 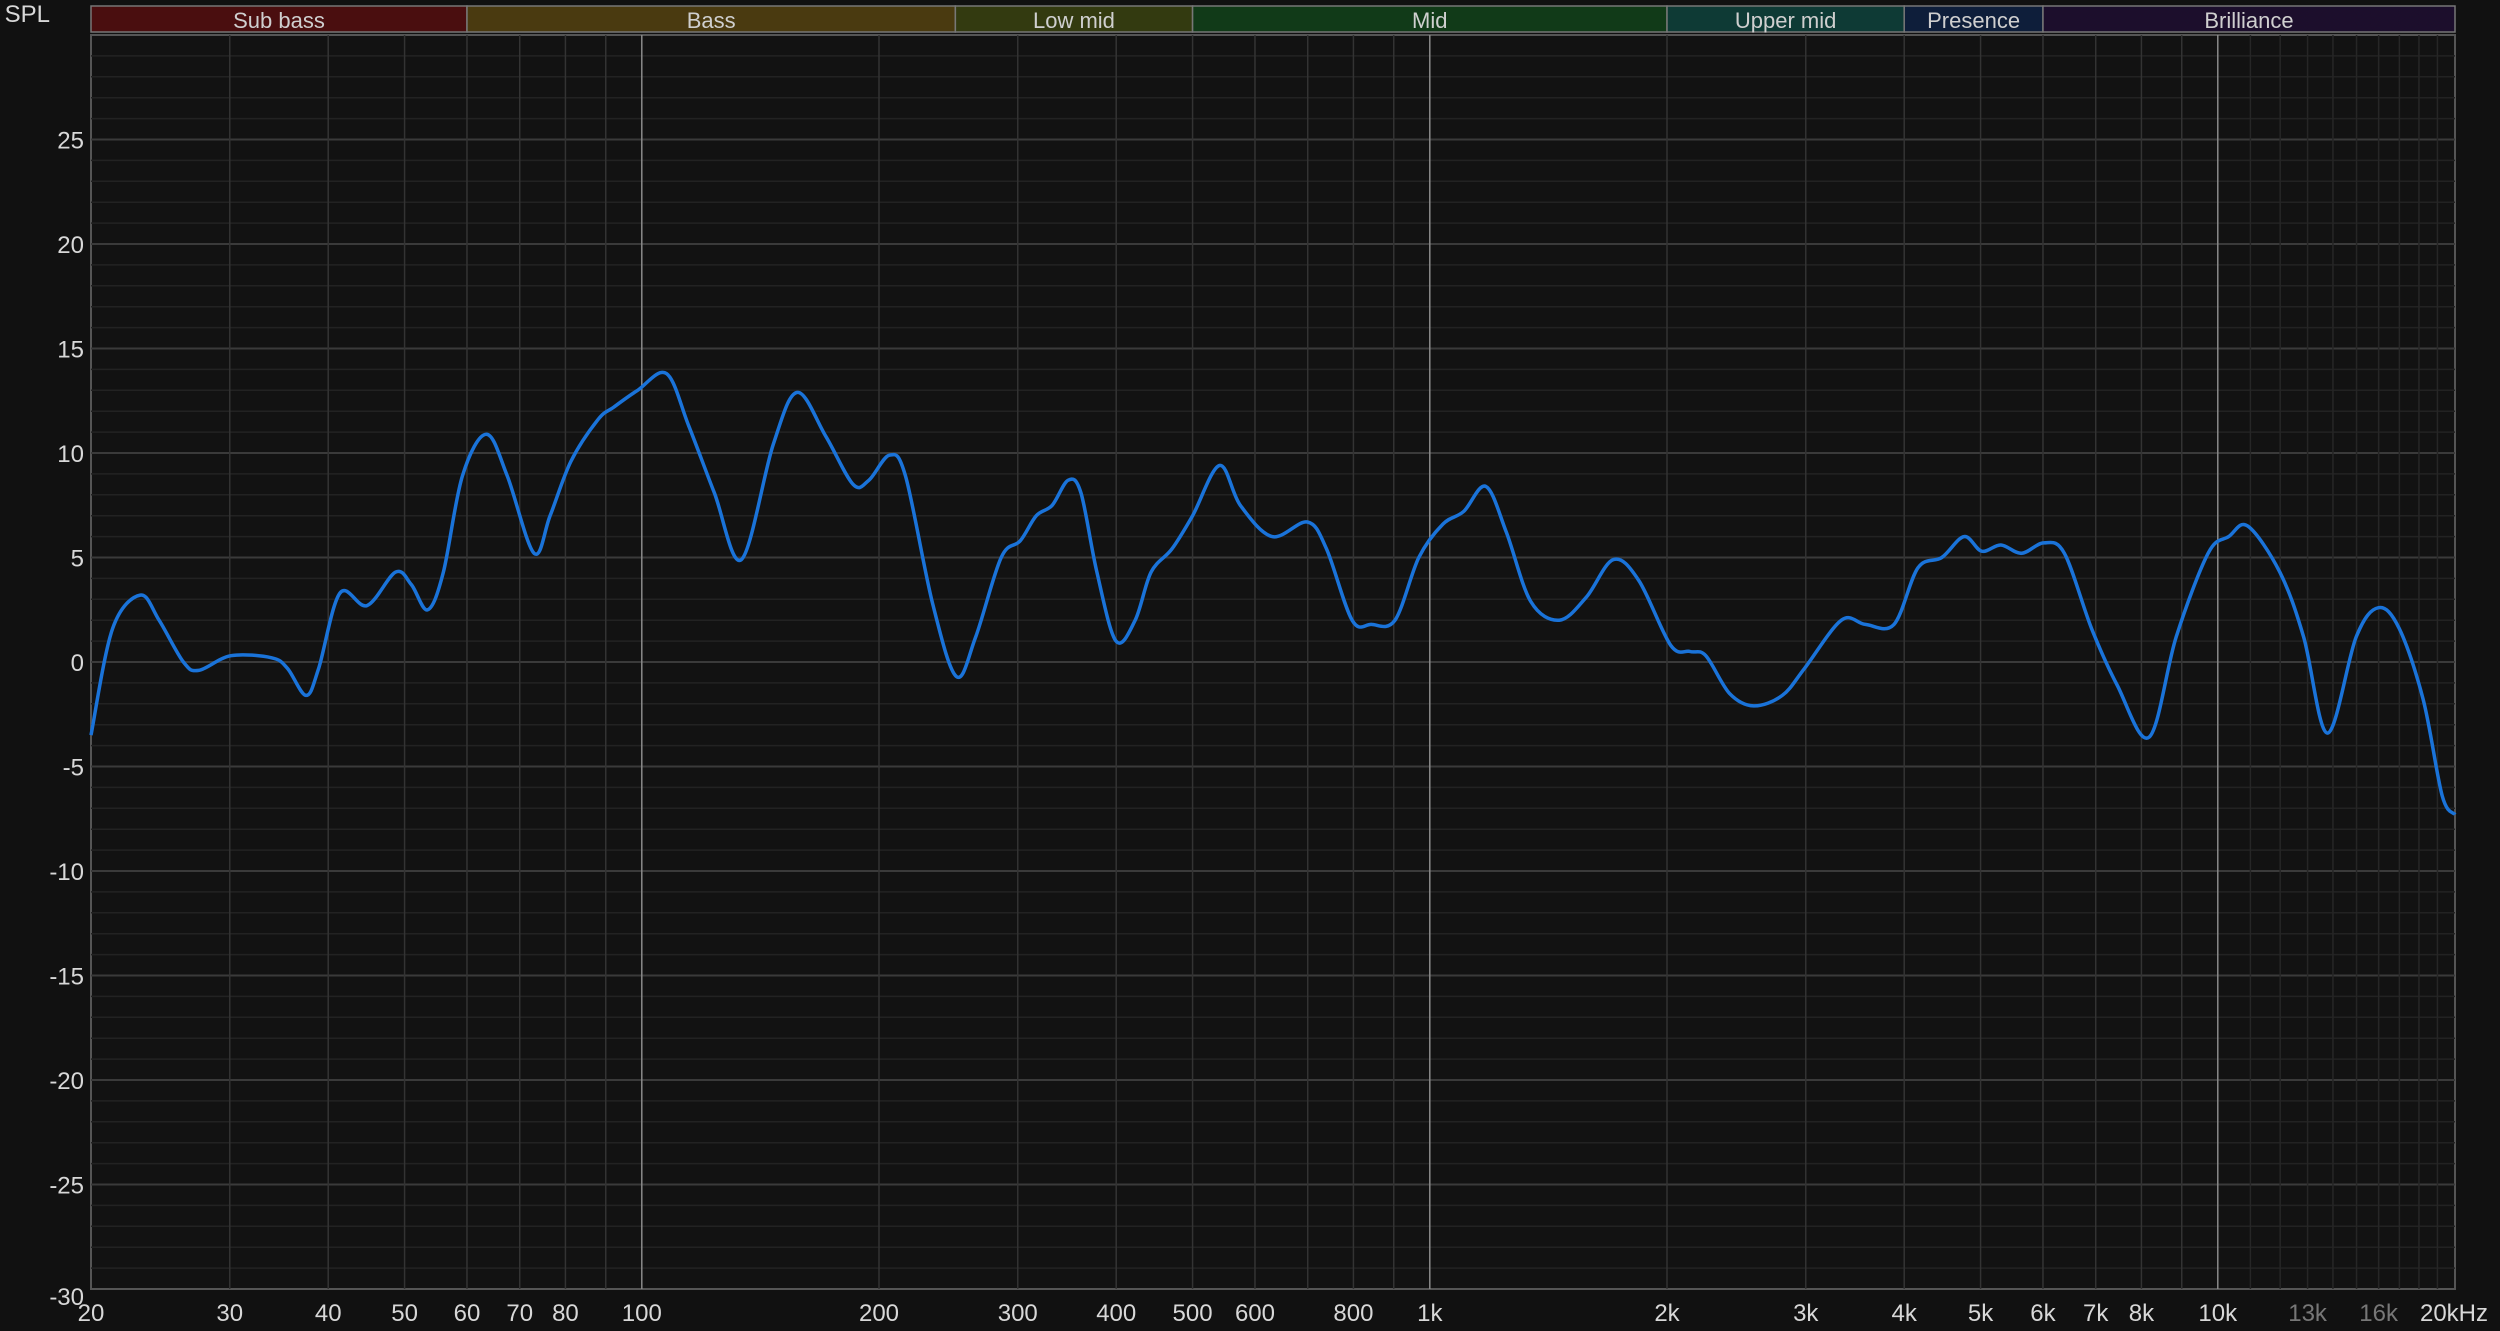 I want to click on x-tick-label: 13k, so click(x=2308, y=1313).